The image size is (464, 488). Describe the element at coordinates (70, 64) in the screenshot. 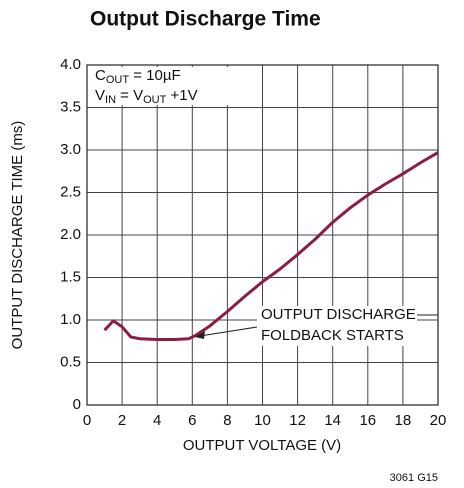

I see `y-tick-label: 4.0` at that location.